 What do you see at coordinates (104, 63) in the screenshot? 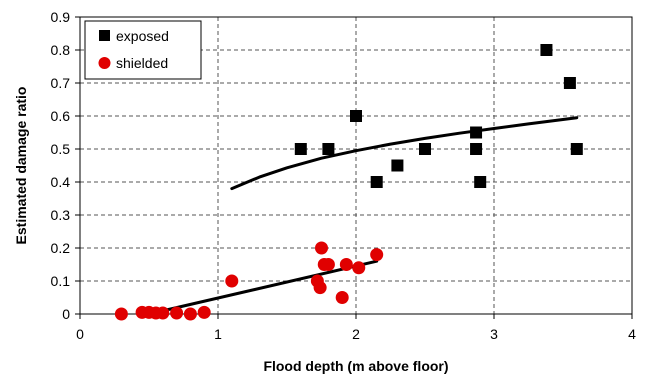
I see `legend-marker-shielded` at bounding box center [104, 63].